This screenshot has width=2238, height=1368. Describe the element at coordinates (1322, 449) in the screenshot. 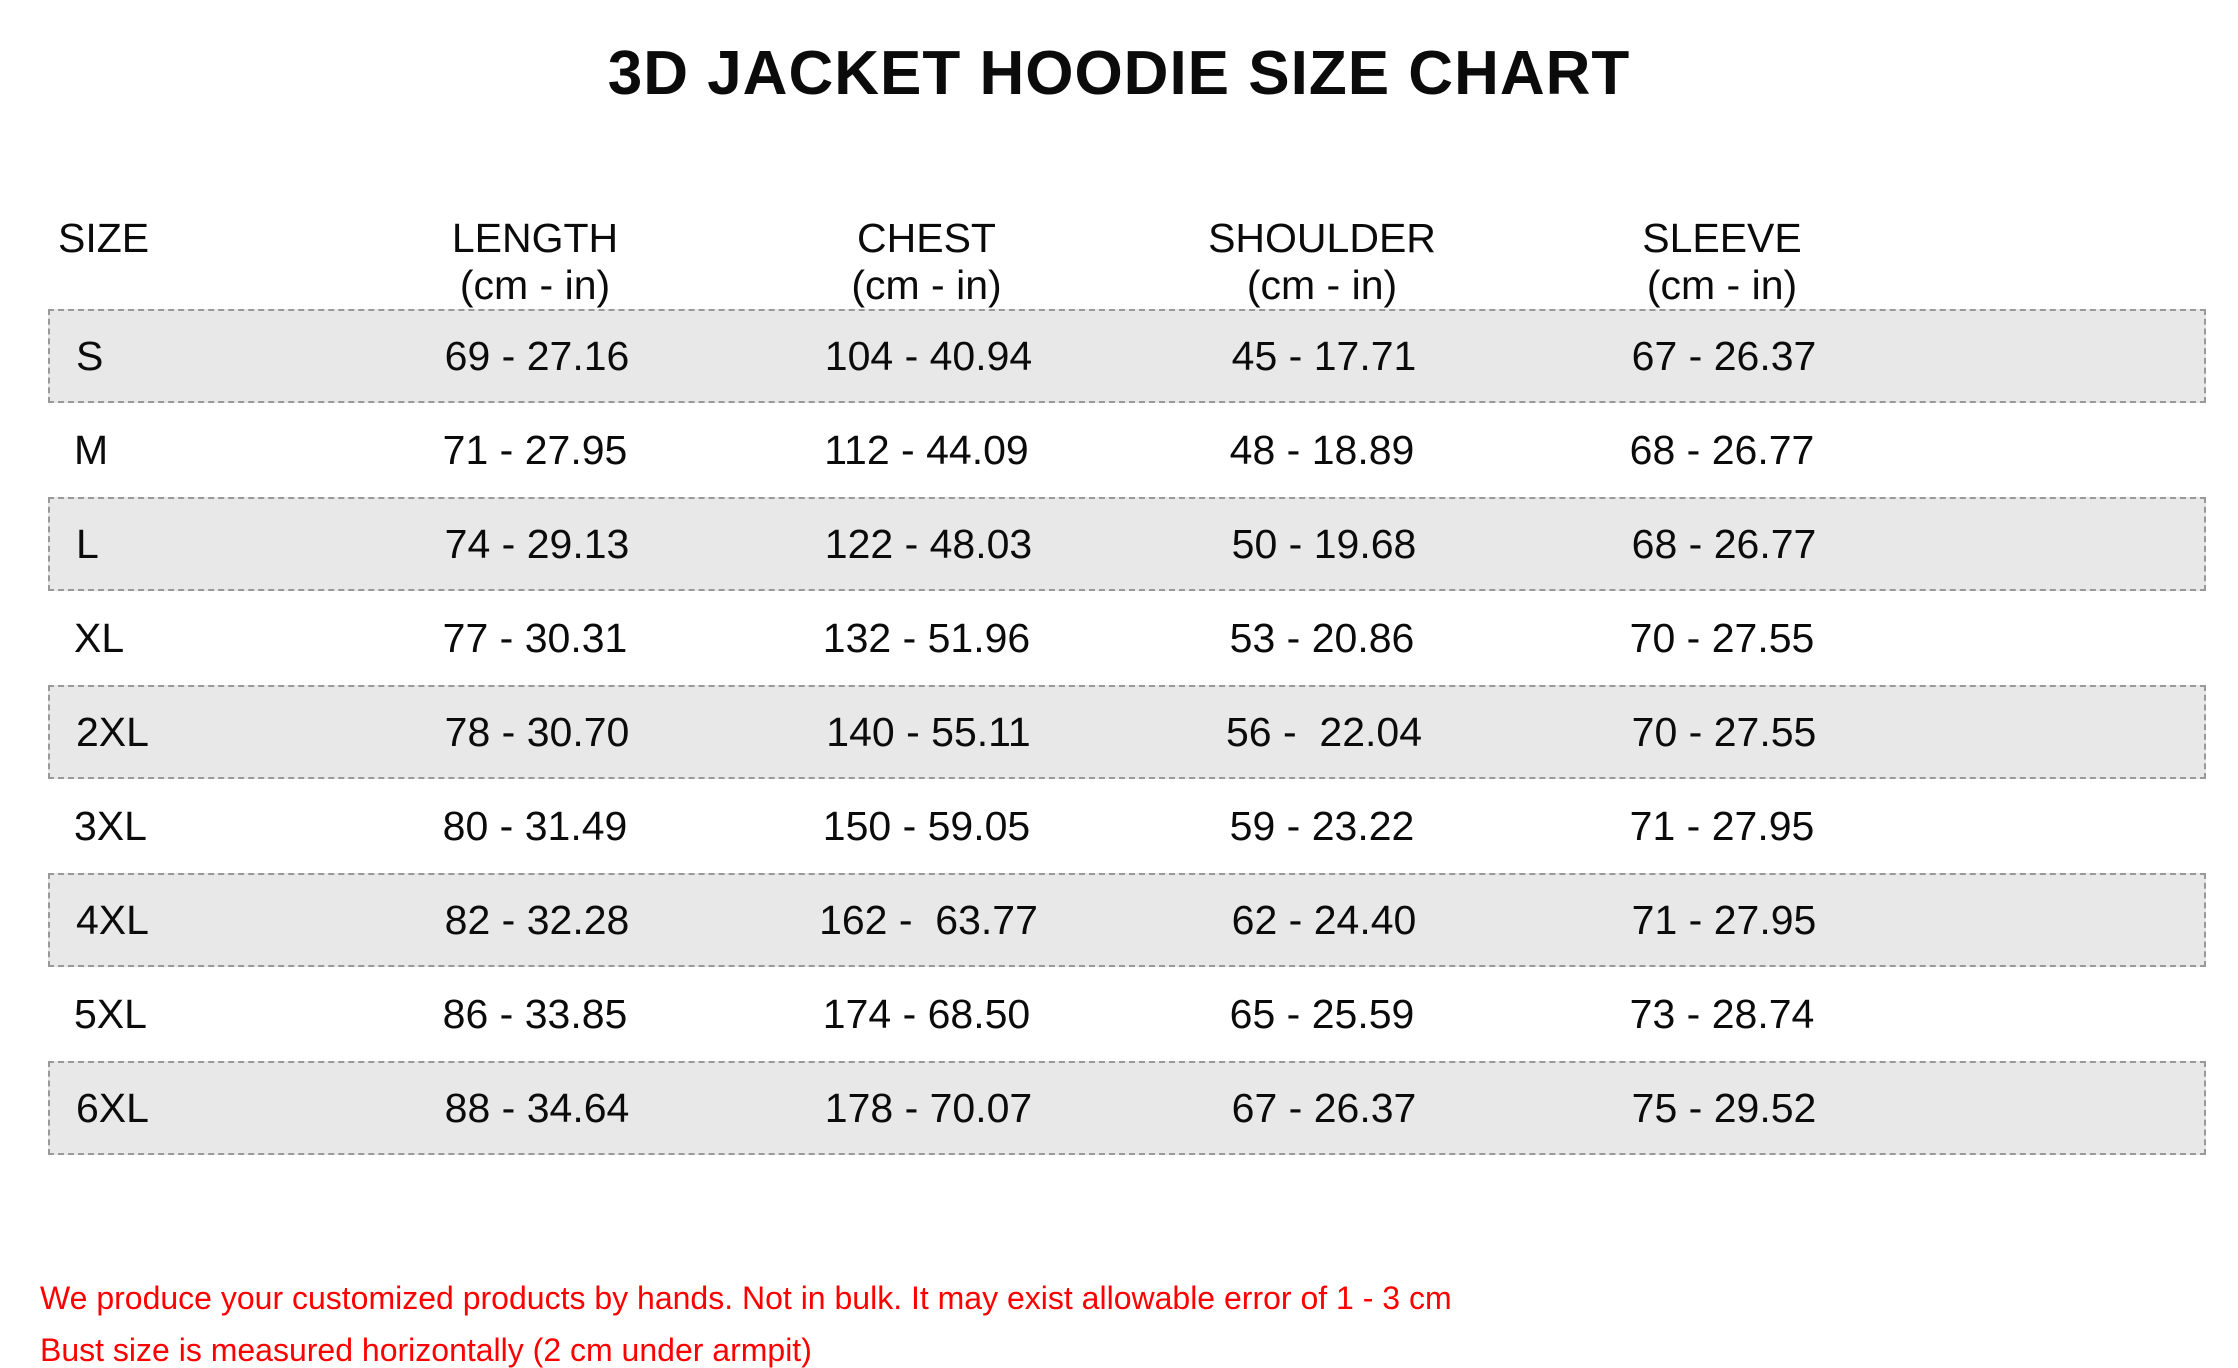

I see `shoulder-value: 48 - 18.89` at that location.